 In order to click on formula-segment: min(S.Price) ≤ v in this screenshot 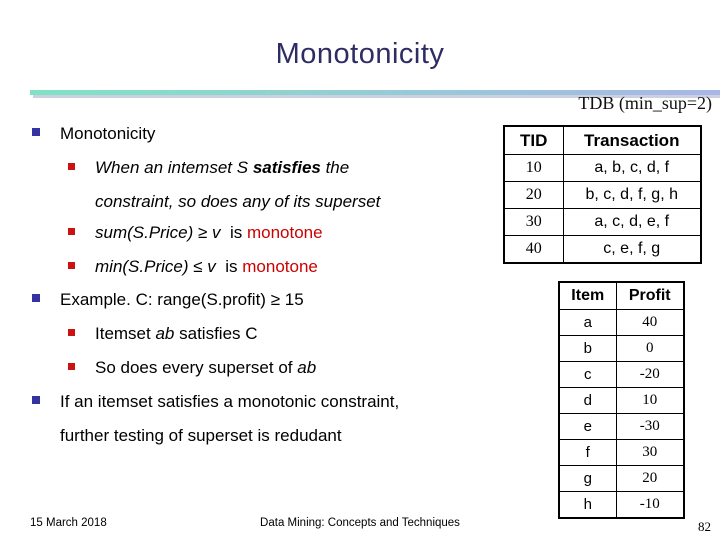, I will do `click(155, 266)`.